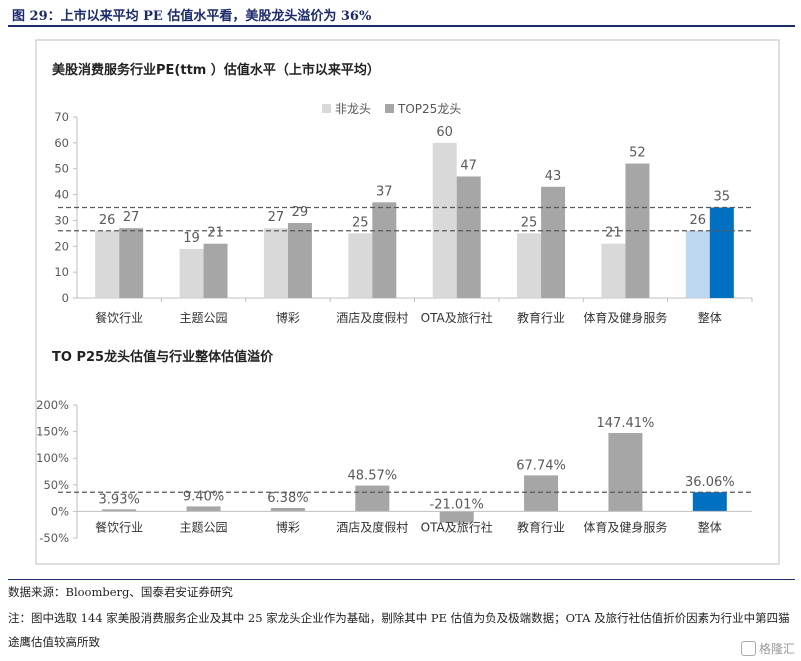 The width and height of the screenshot is (801, 661). What do you see at coordinates (65, 298) in the screenshot?
I see `chart1-y-tick-label: 0` at bounding box center [65, 298].